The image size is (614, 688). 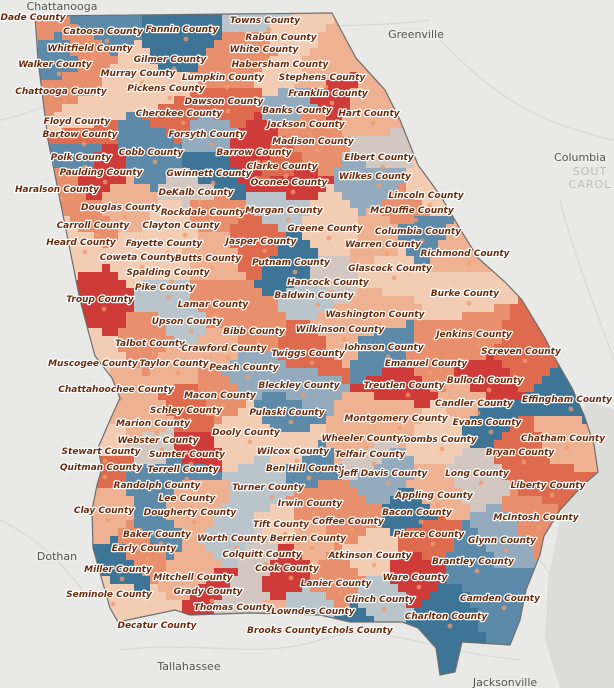 I want to click on county-label: Pierce County, so click(x=430, y=535).